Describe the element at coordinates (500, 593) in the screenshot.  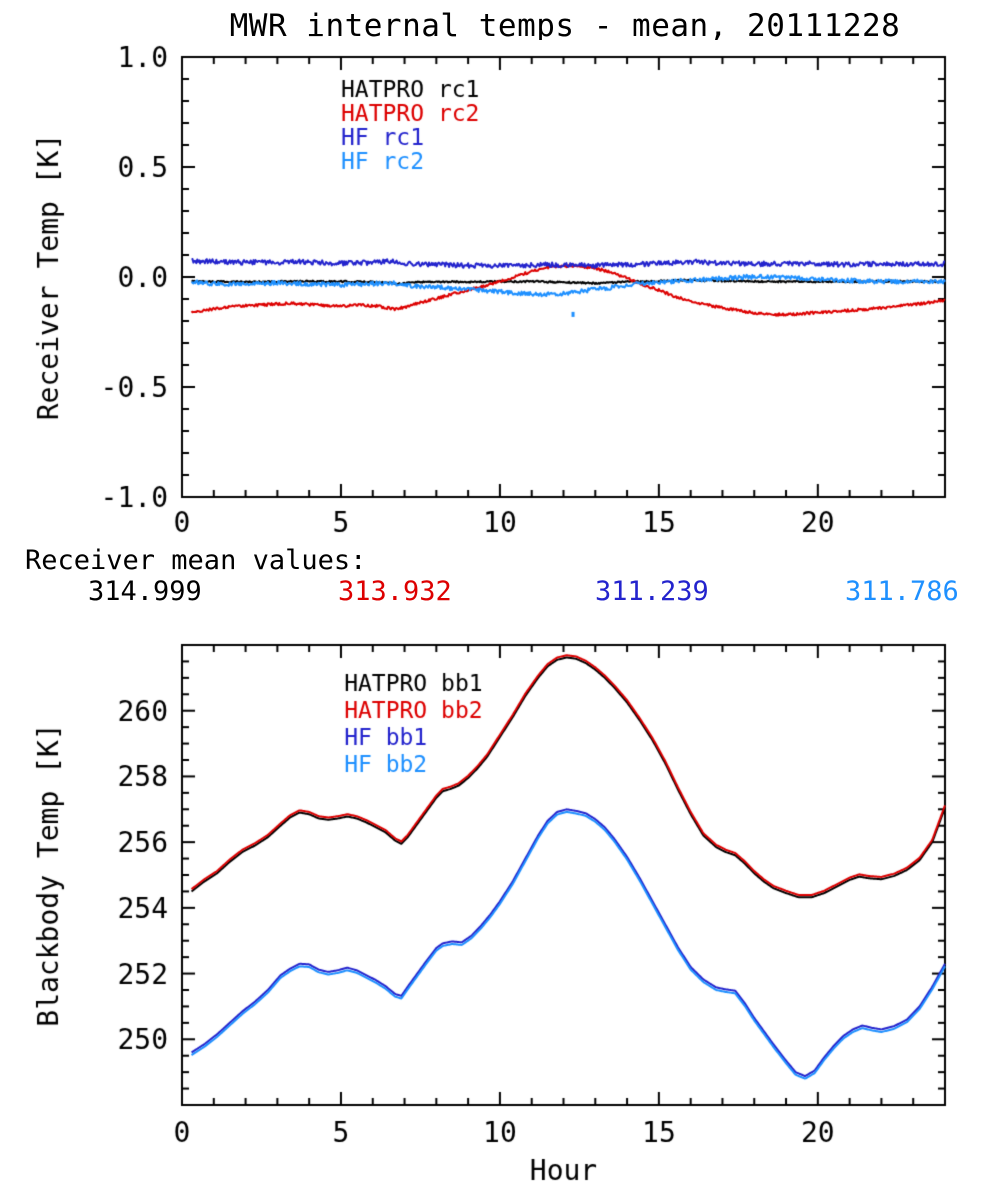
I see `receiver-mean-values-row: 314.999 313.932 311.239 311.786` at that location.